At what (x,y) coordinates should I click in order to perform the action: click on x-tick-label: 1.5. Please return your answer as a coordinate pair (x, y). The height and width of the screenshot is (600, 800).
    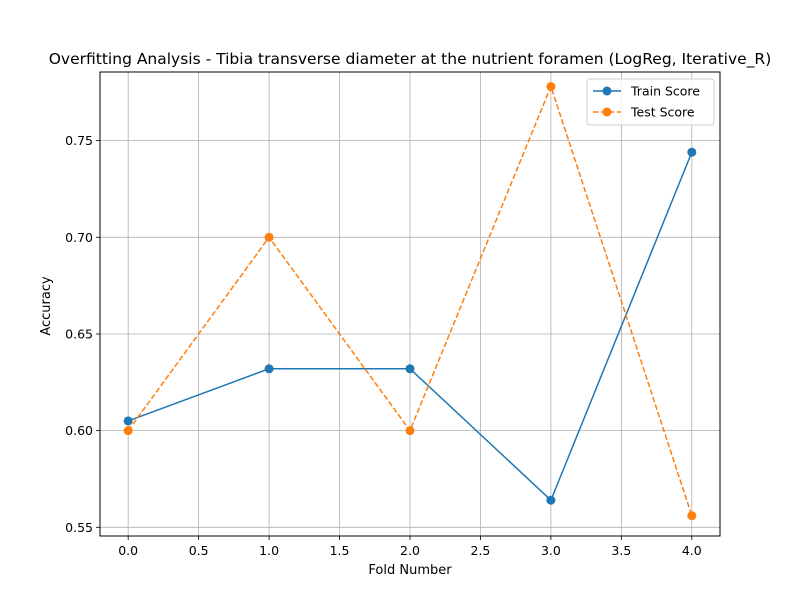
    Looking at the image, I should click on (340, 550).